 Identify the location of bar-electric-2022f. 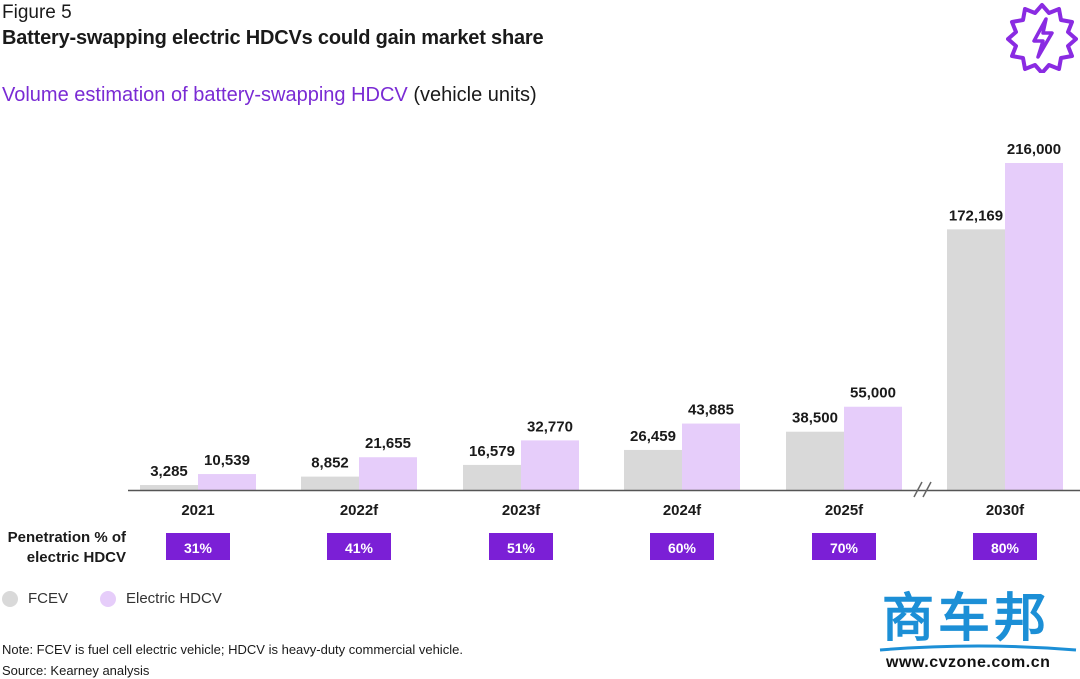
(388, 473).